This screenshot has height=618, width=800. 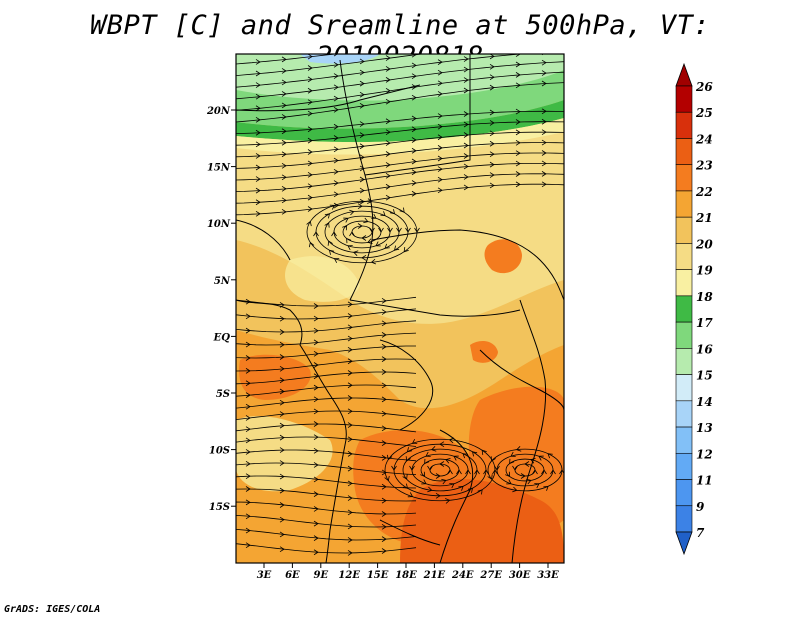 What do you see at coordinates (684, 74) in the screenshot?
I see `colorbar-over-arrow` at bounding box center [684, 74].